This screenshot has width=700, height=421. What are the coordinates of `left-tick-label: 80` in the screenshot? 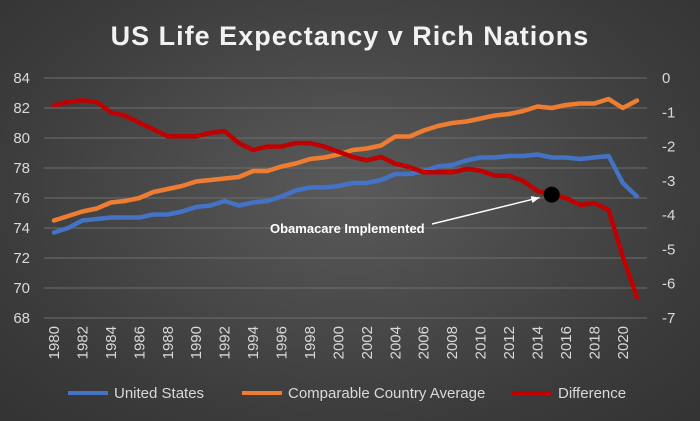 It's located at (21, 138).